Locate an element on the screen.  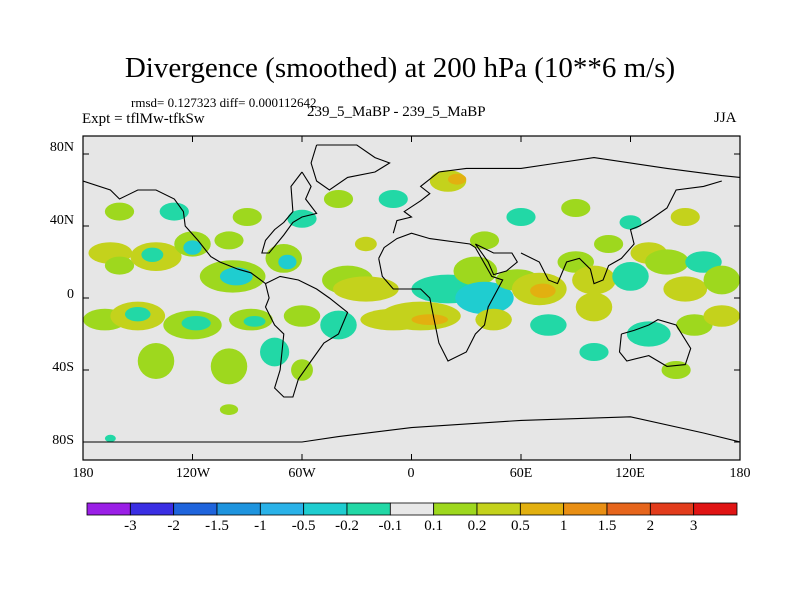
colorbar-label: -3 is located at coordinates (130, 526).